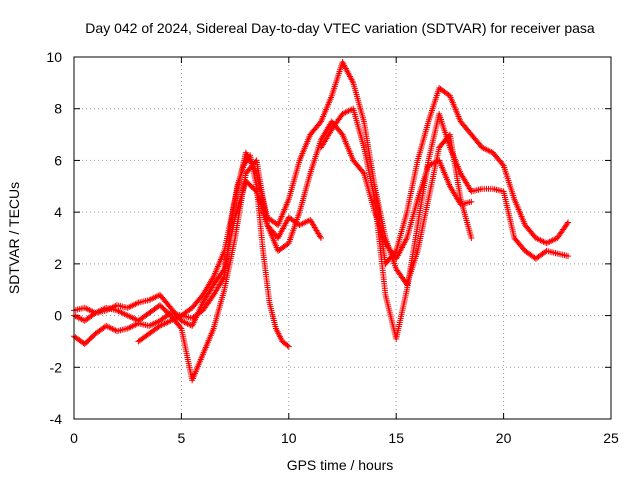  What do you see at coordinates (54, 57) in the screenshot?
I see `y-tick-label: 10` at bounding box center [54, 57].